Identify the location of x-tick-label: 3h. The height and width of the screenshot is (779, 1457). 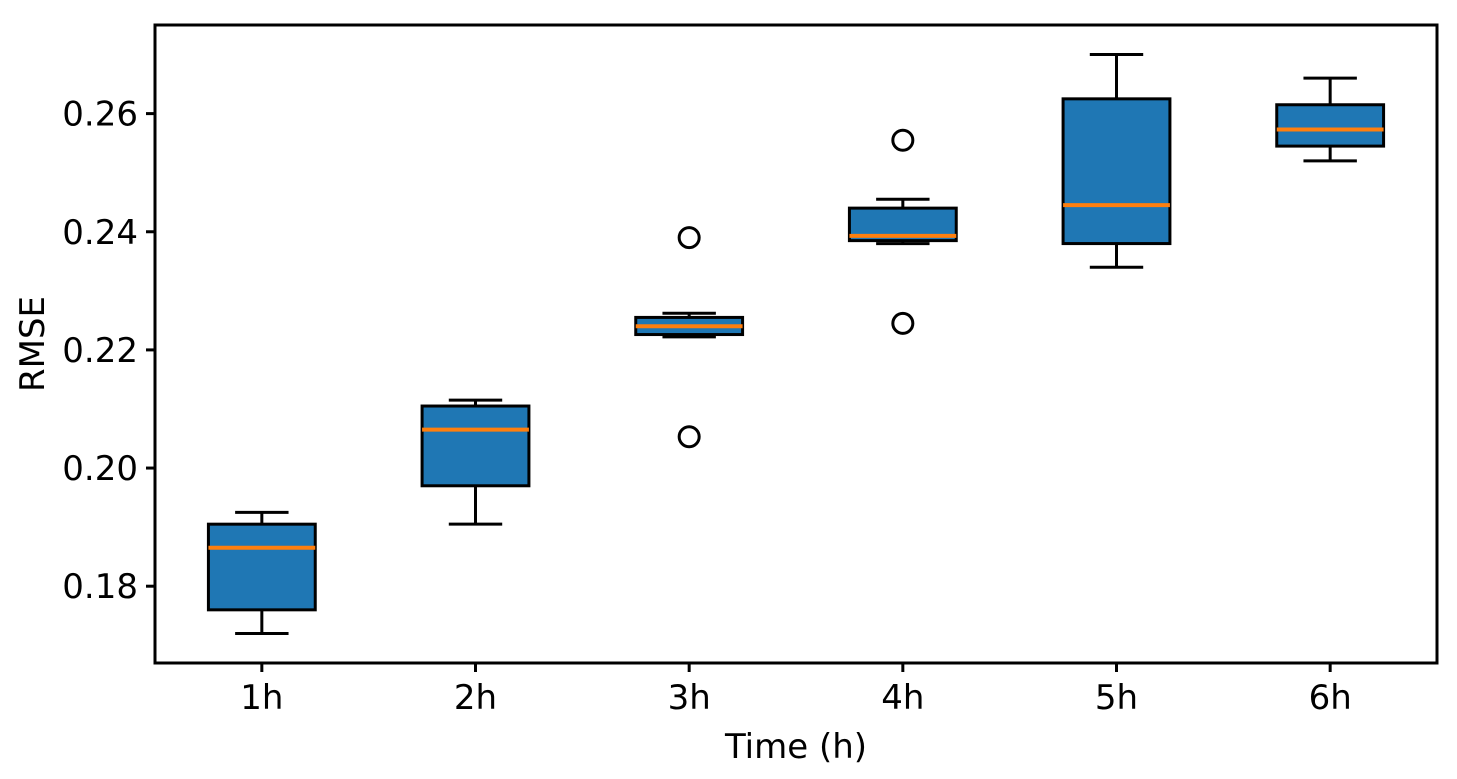
(689, 698).